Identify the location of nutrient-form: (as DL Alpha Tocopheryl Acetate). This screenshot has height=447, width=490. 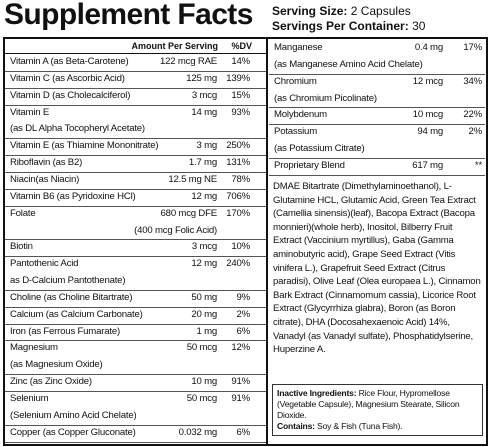
(77, 129).